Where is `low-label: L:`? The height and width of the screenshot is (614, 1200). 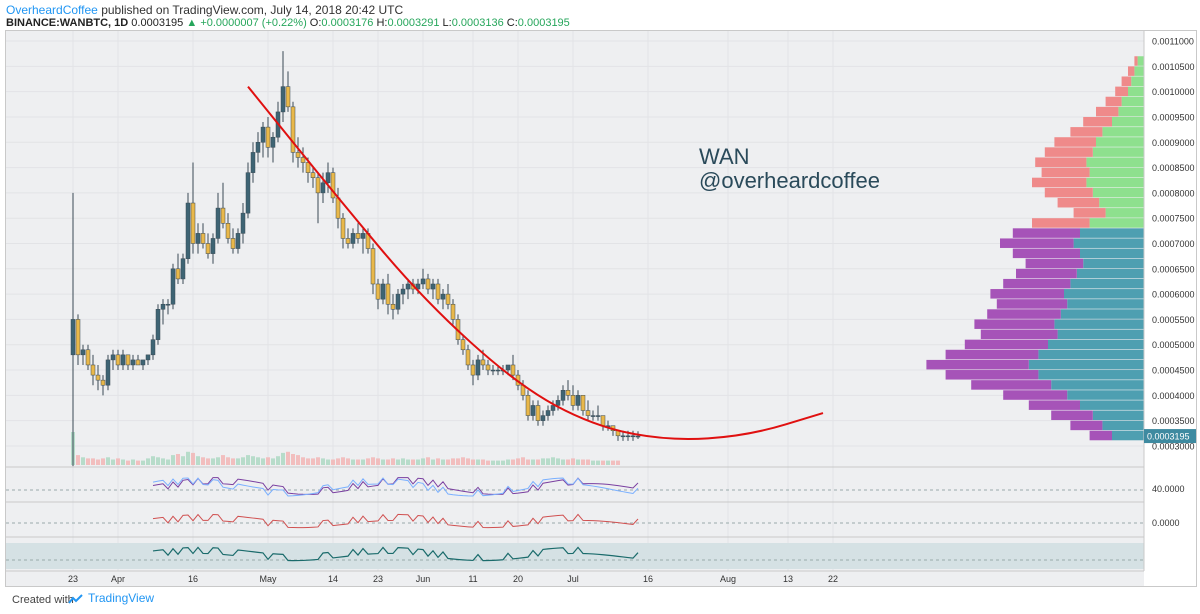
low-label: L: is located at coordinates (447, 23).